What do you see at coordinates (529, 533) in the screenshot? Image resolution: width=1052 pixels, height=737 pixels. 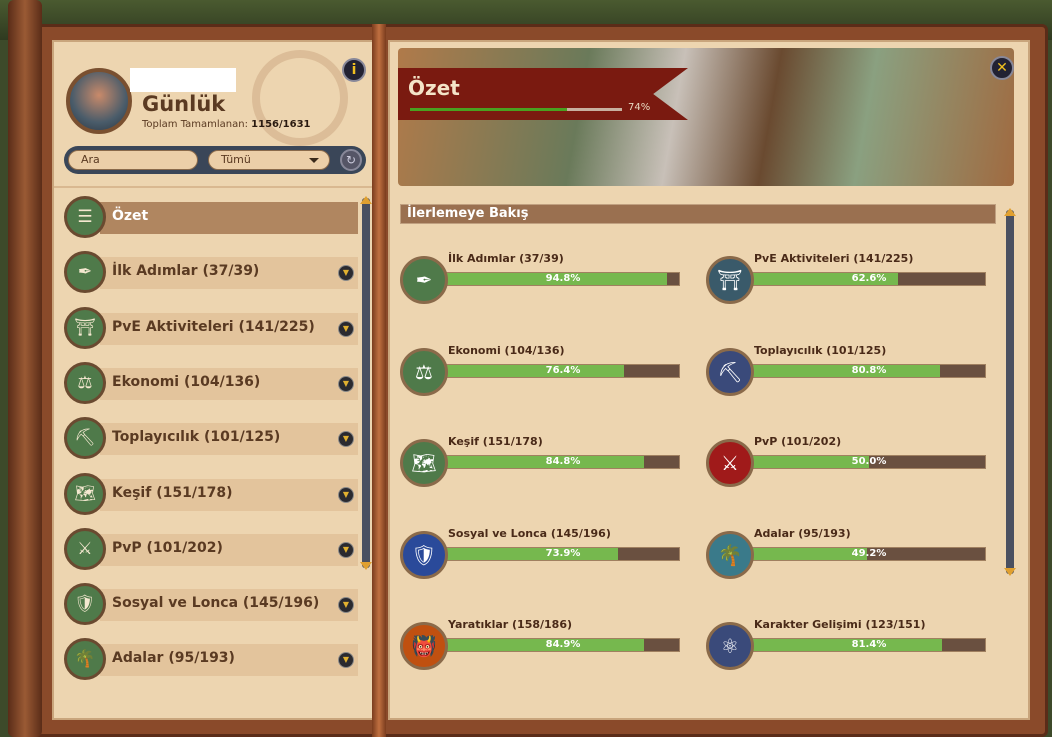 I see `category-title: Sosyal ve Lonca (145/196)` at bounding box center [529, 533].